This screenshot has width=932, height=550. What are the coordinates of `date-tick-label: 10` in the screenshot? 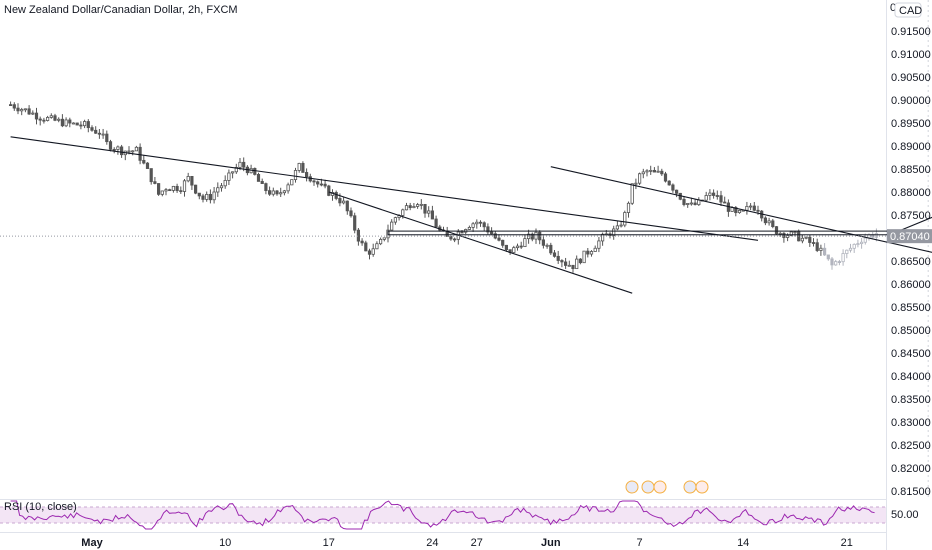 It's located at (225, 543).